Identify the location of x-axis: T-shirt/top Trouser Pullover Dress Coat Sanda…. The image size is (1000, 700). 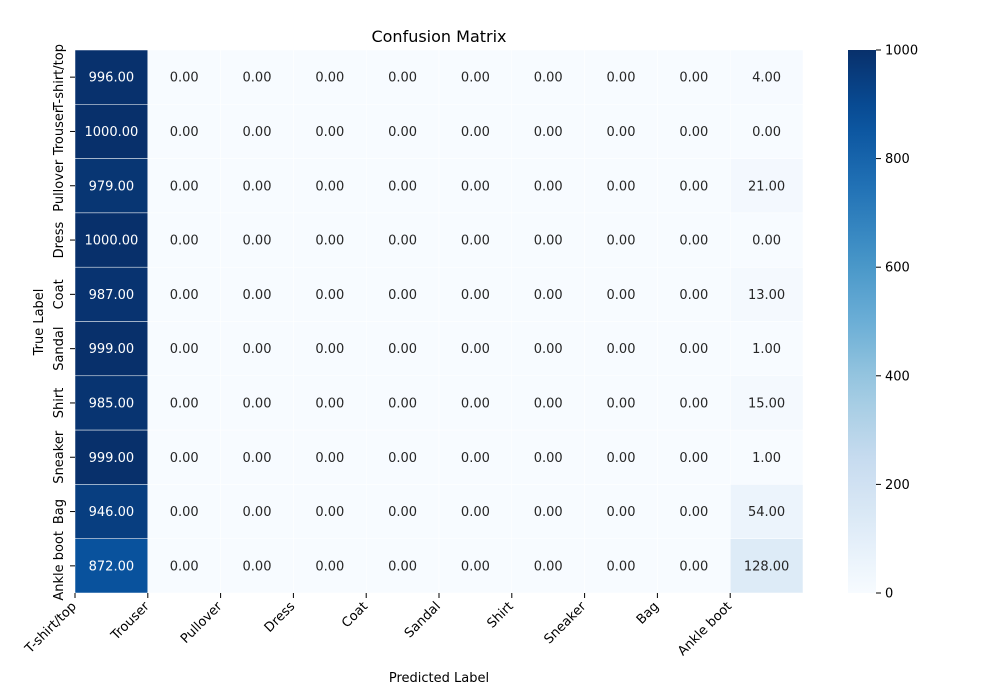
(378, 626).